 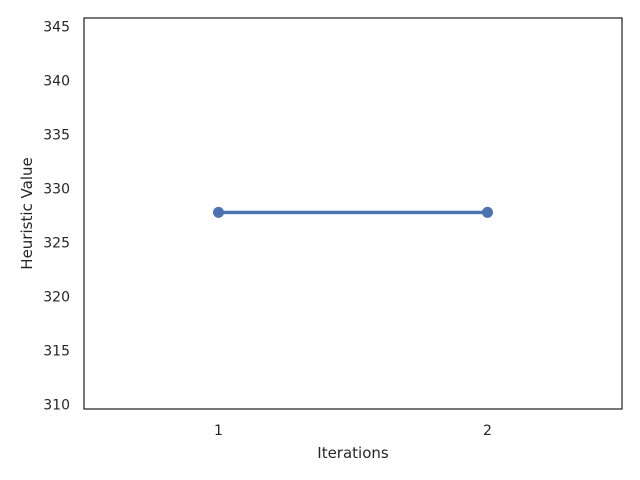 I want to click on series-layer, so click(x=353, y=212).